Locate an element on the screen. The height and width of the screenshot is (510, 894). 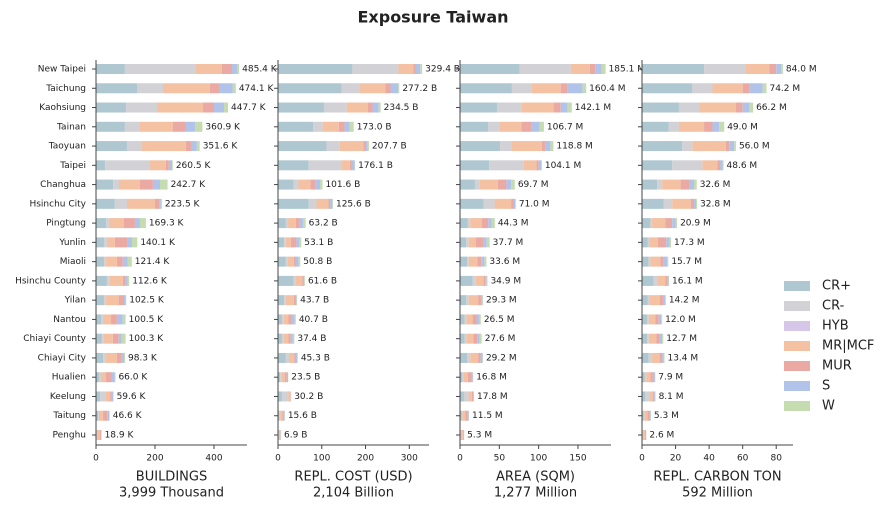
legend-swatch is located at coordinates (797, 306).